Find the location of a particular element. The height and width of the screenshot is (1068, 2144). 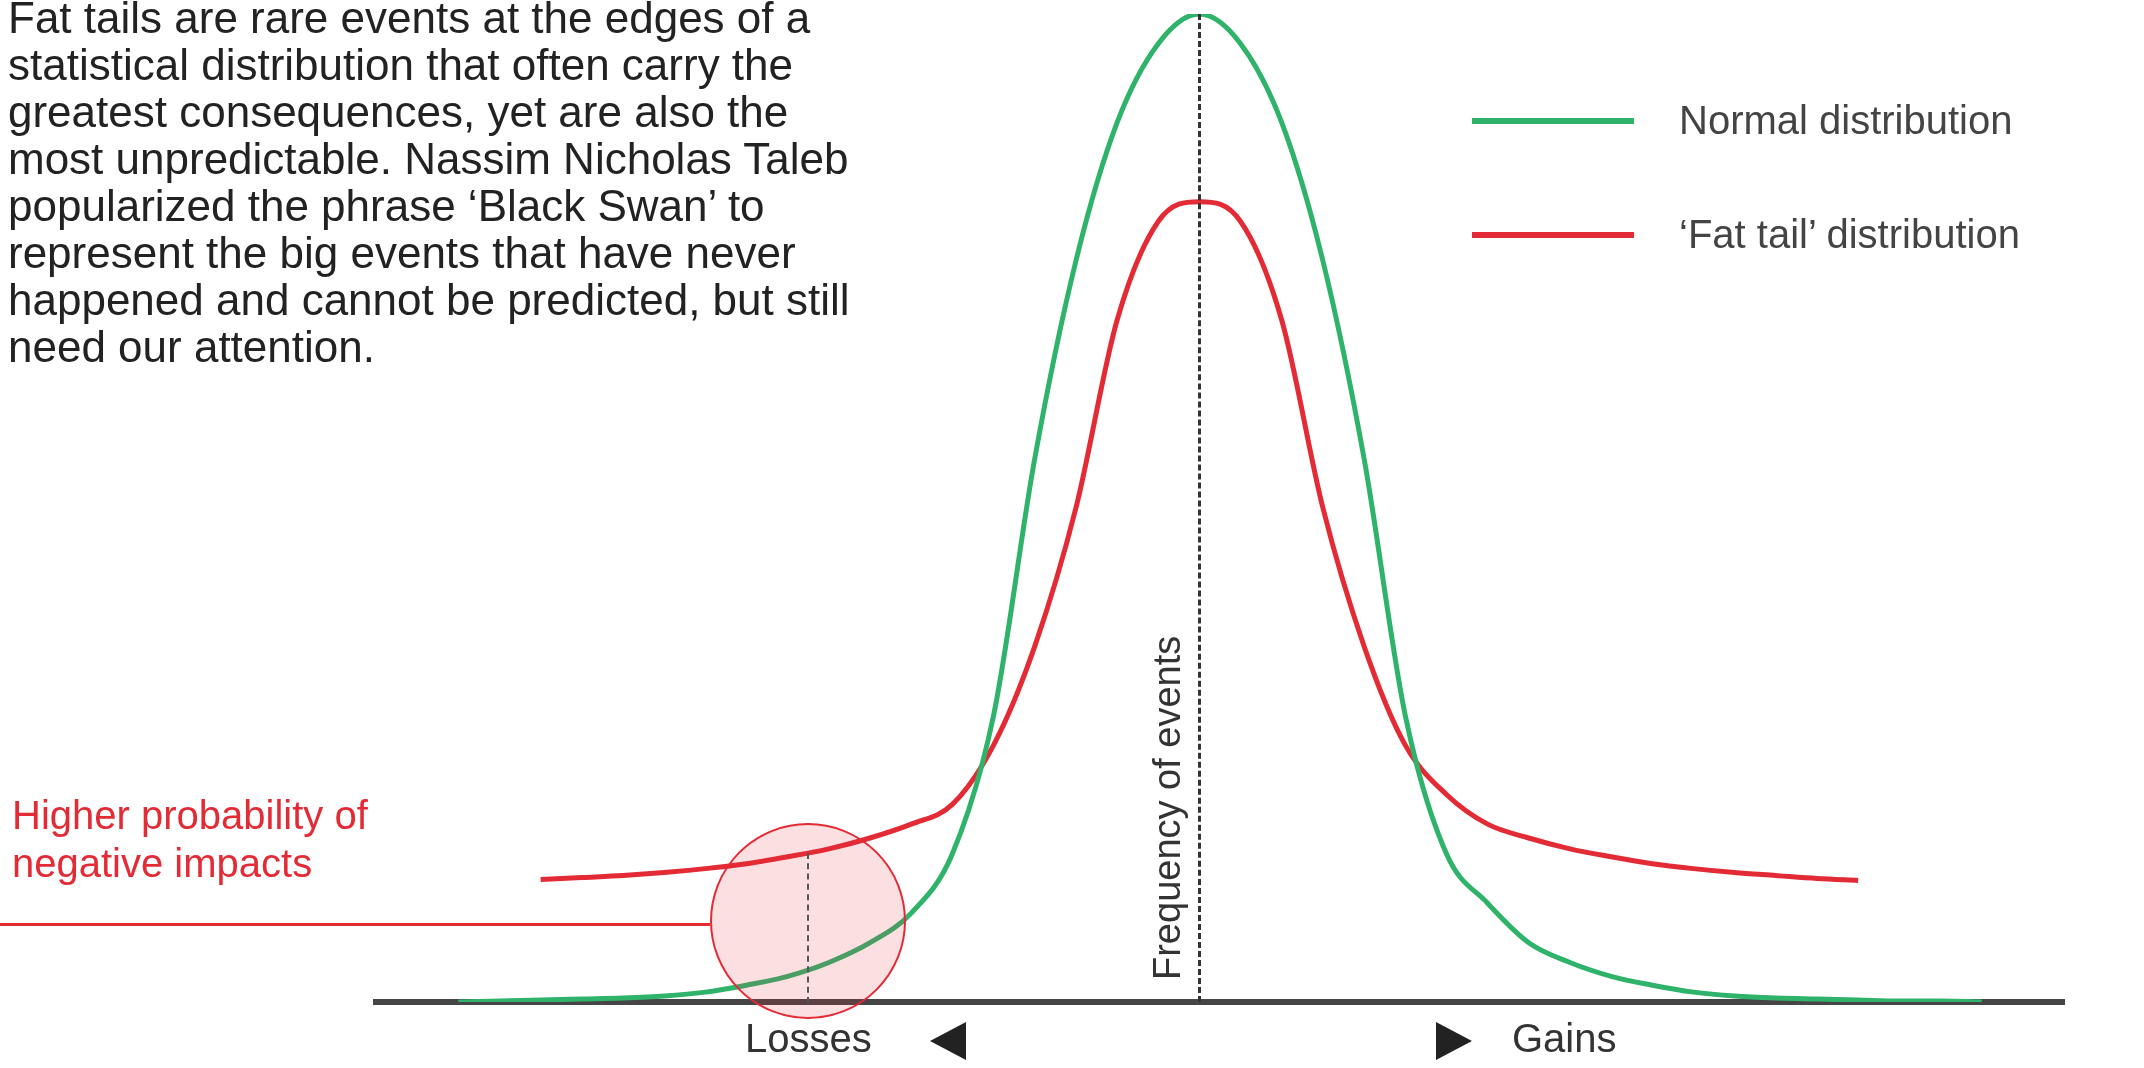

legend-label: ‘Fat tail’ distribution is located at coordinates (1849, 234).